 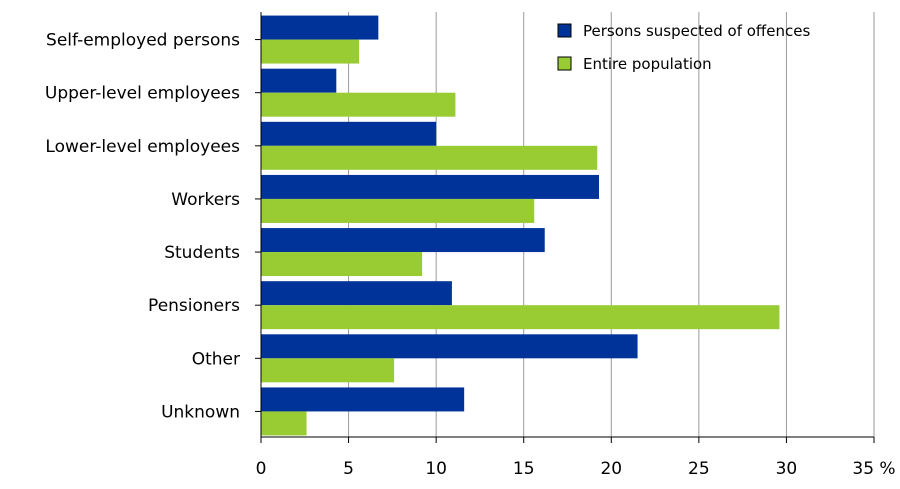 I want to click on x-tick-label: 0, so click(x=261, y=469).